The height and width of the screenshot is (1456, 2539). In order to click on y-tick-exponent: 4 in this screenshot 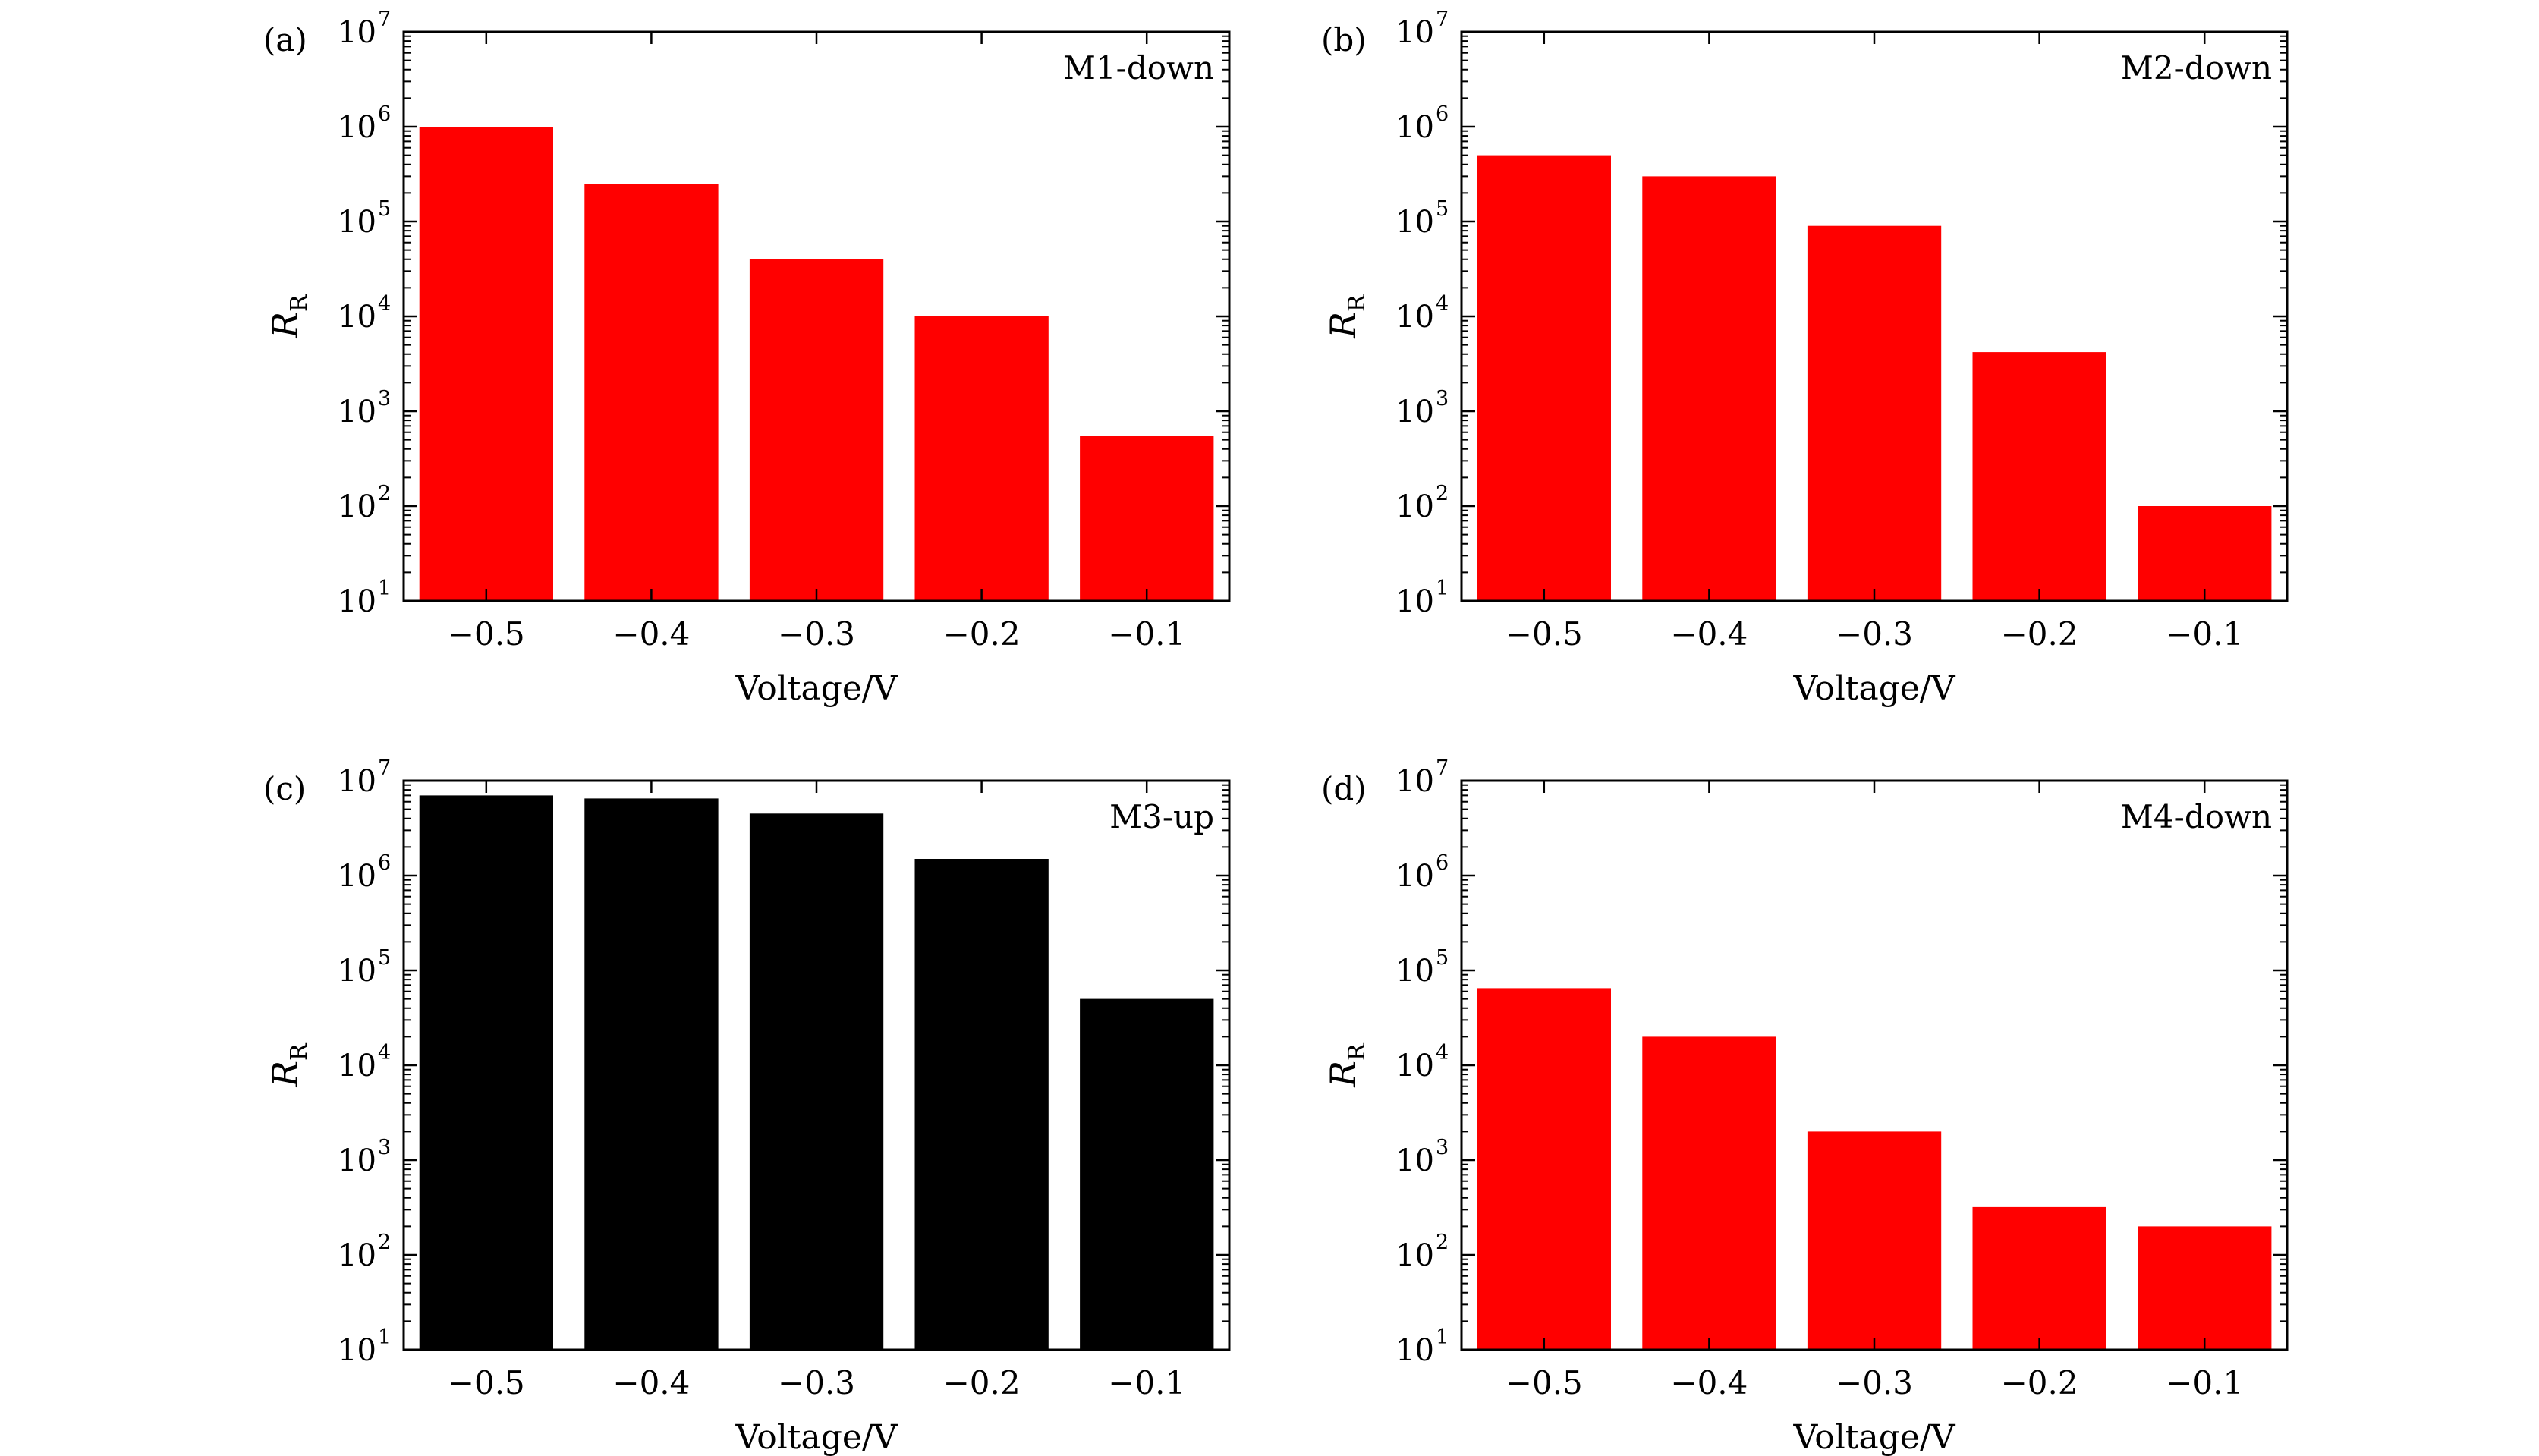, I will do `click(1442, 304)`.